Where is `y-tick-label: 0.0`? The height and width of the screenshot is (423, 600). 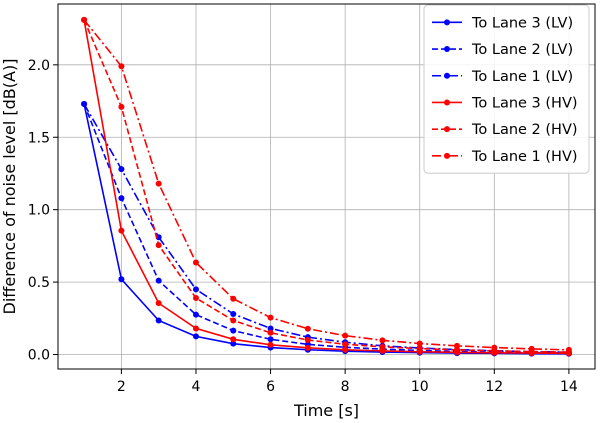
y-tick-label: 0.0 is located at coordinates (39, 356).